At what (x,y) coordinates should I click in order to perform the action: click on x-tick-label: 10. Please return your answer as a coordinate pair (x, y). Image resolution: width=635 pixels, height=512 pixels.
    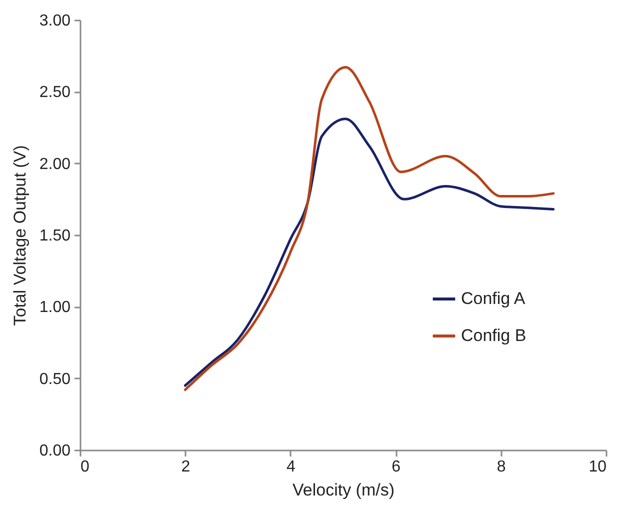
    Looking at the image, I should click on (597, 467).